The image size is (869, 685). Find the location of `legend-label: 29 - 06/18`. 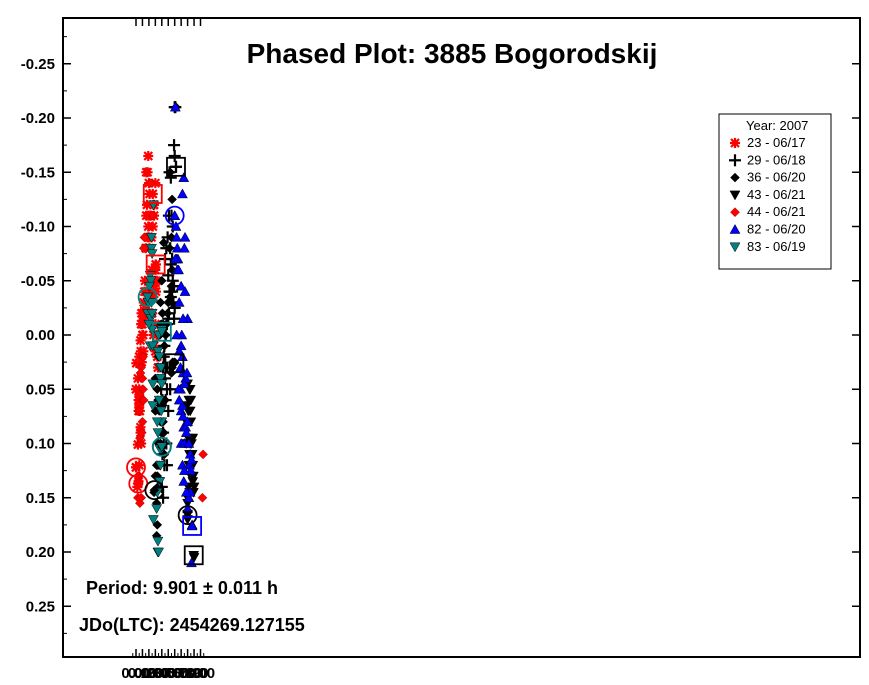

legend-label: 29 - 06/18 is located at coordinates (776, 159).